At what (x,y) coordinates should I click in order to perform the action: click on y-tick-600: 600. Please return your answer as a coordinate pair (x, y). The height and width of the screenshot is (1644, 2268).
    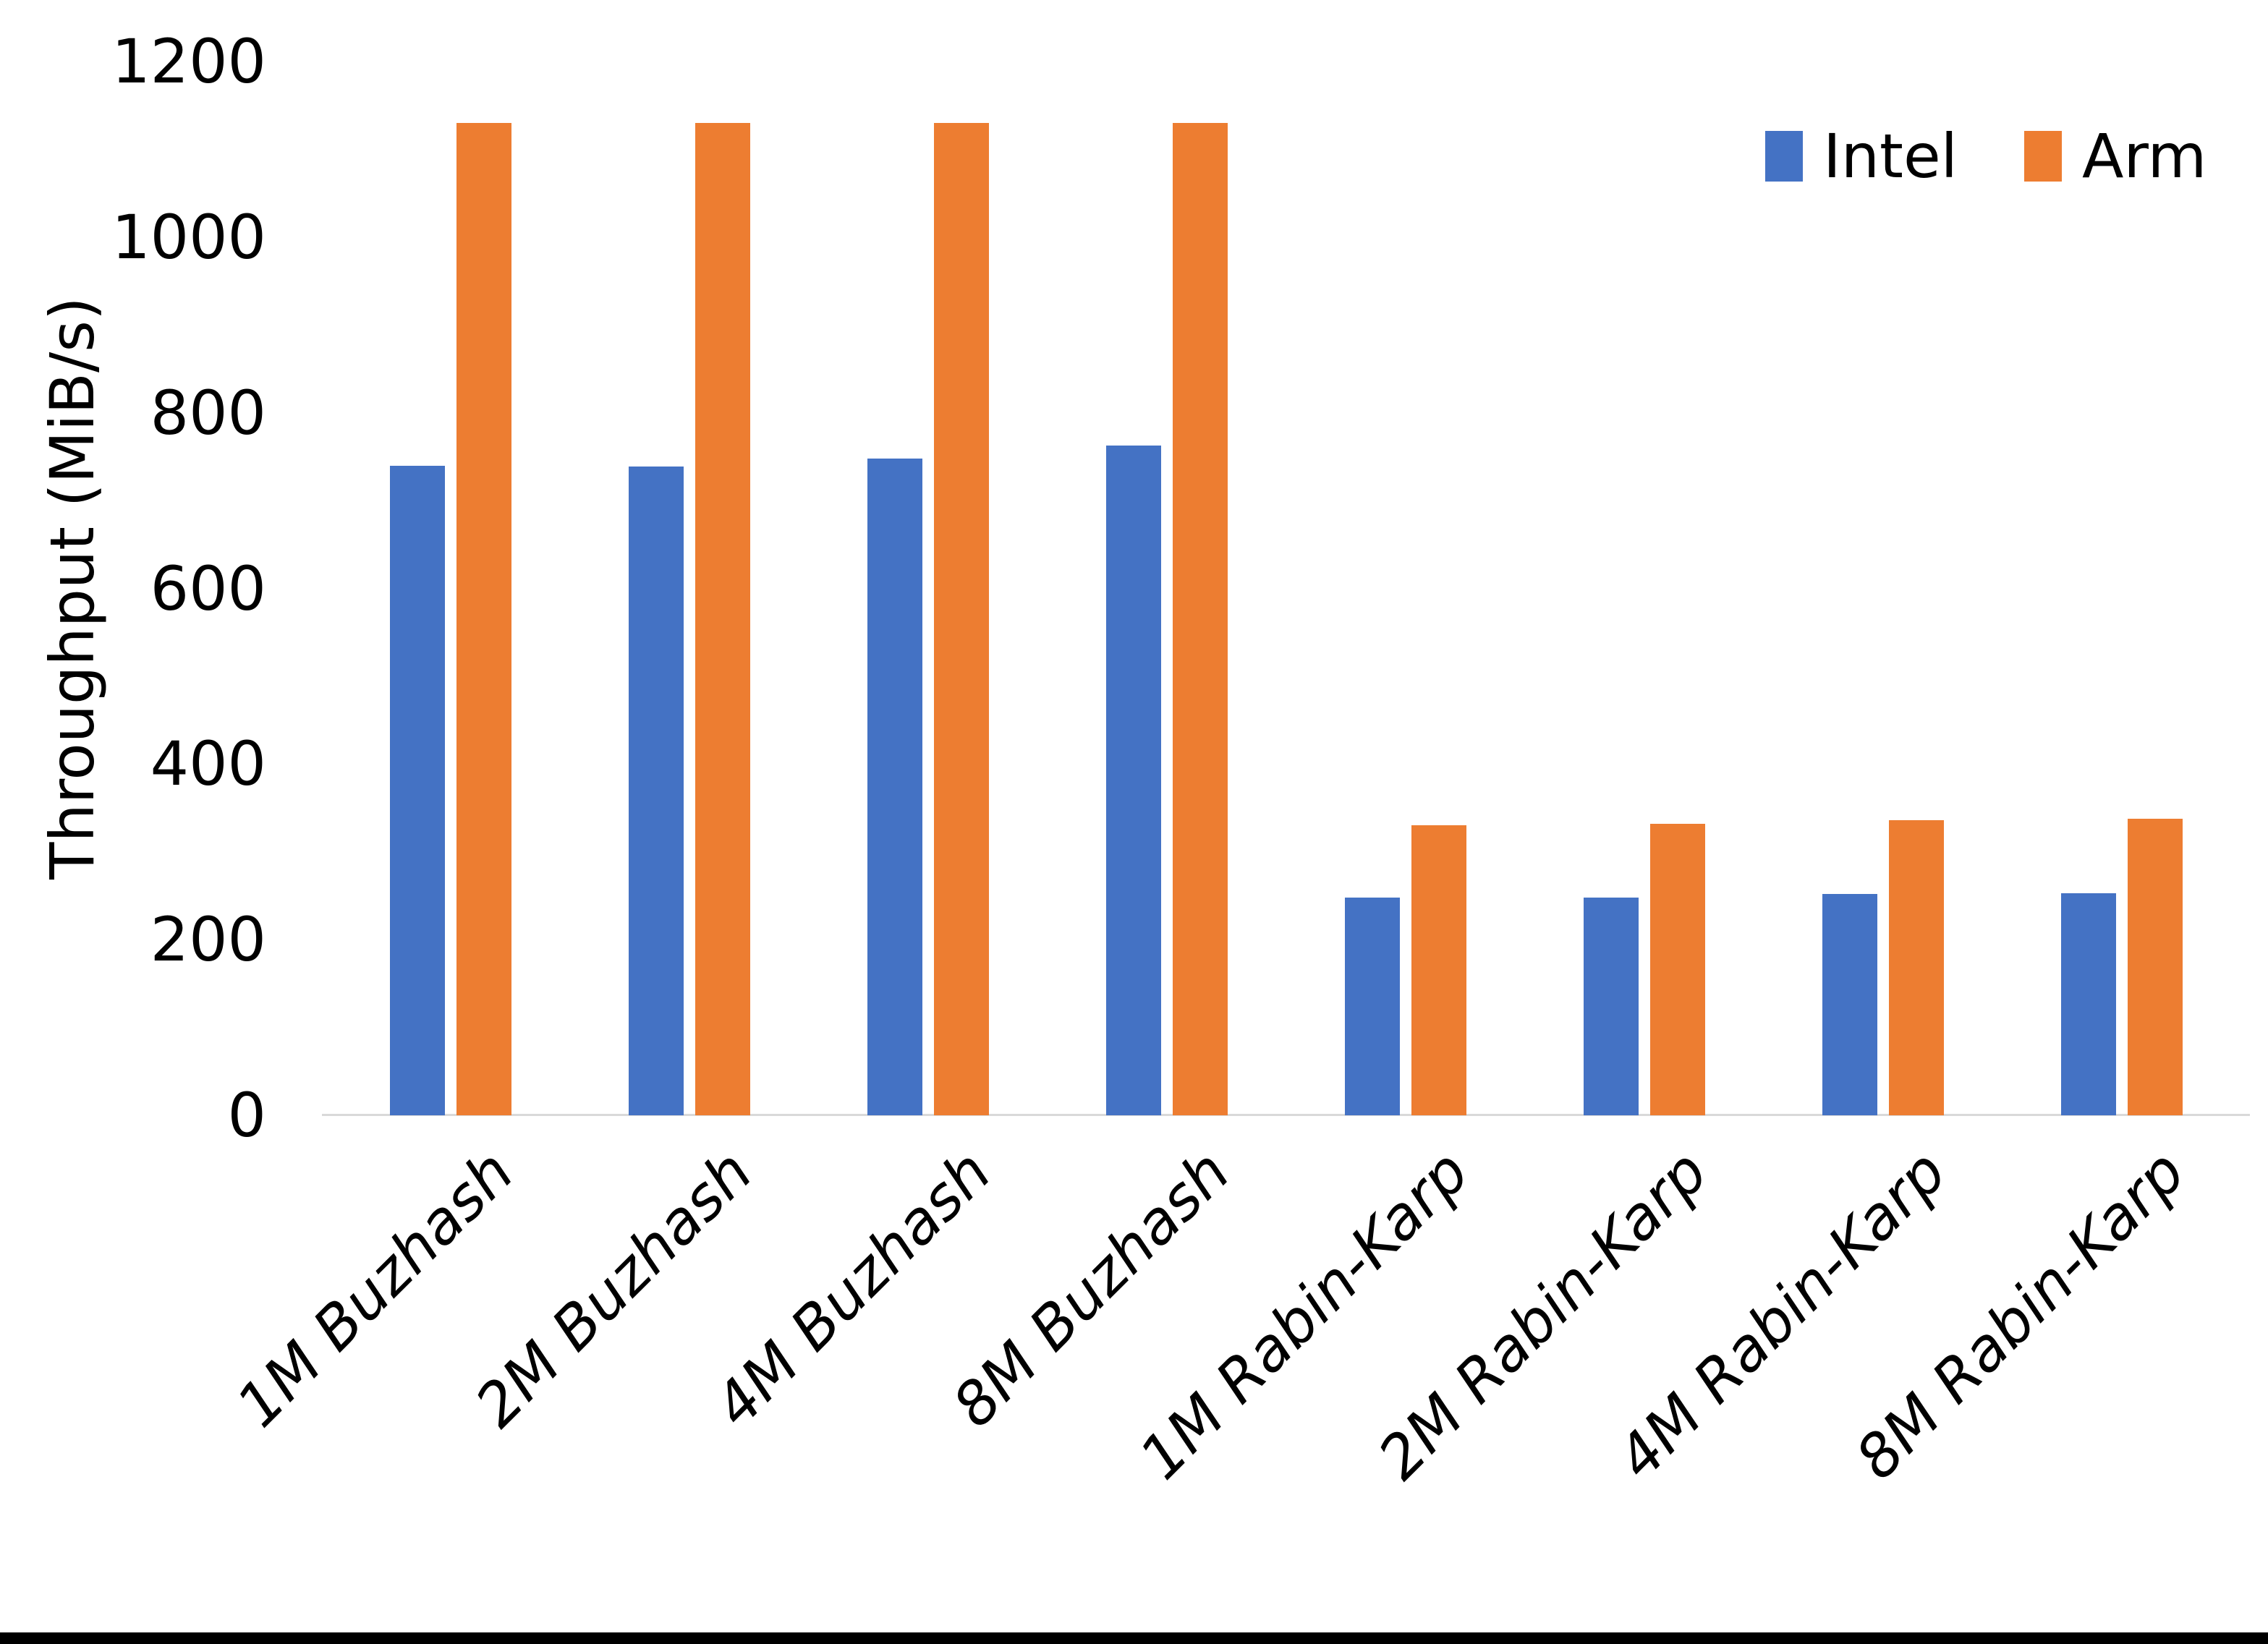
    Looking at the image, I should click on (208, 588).